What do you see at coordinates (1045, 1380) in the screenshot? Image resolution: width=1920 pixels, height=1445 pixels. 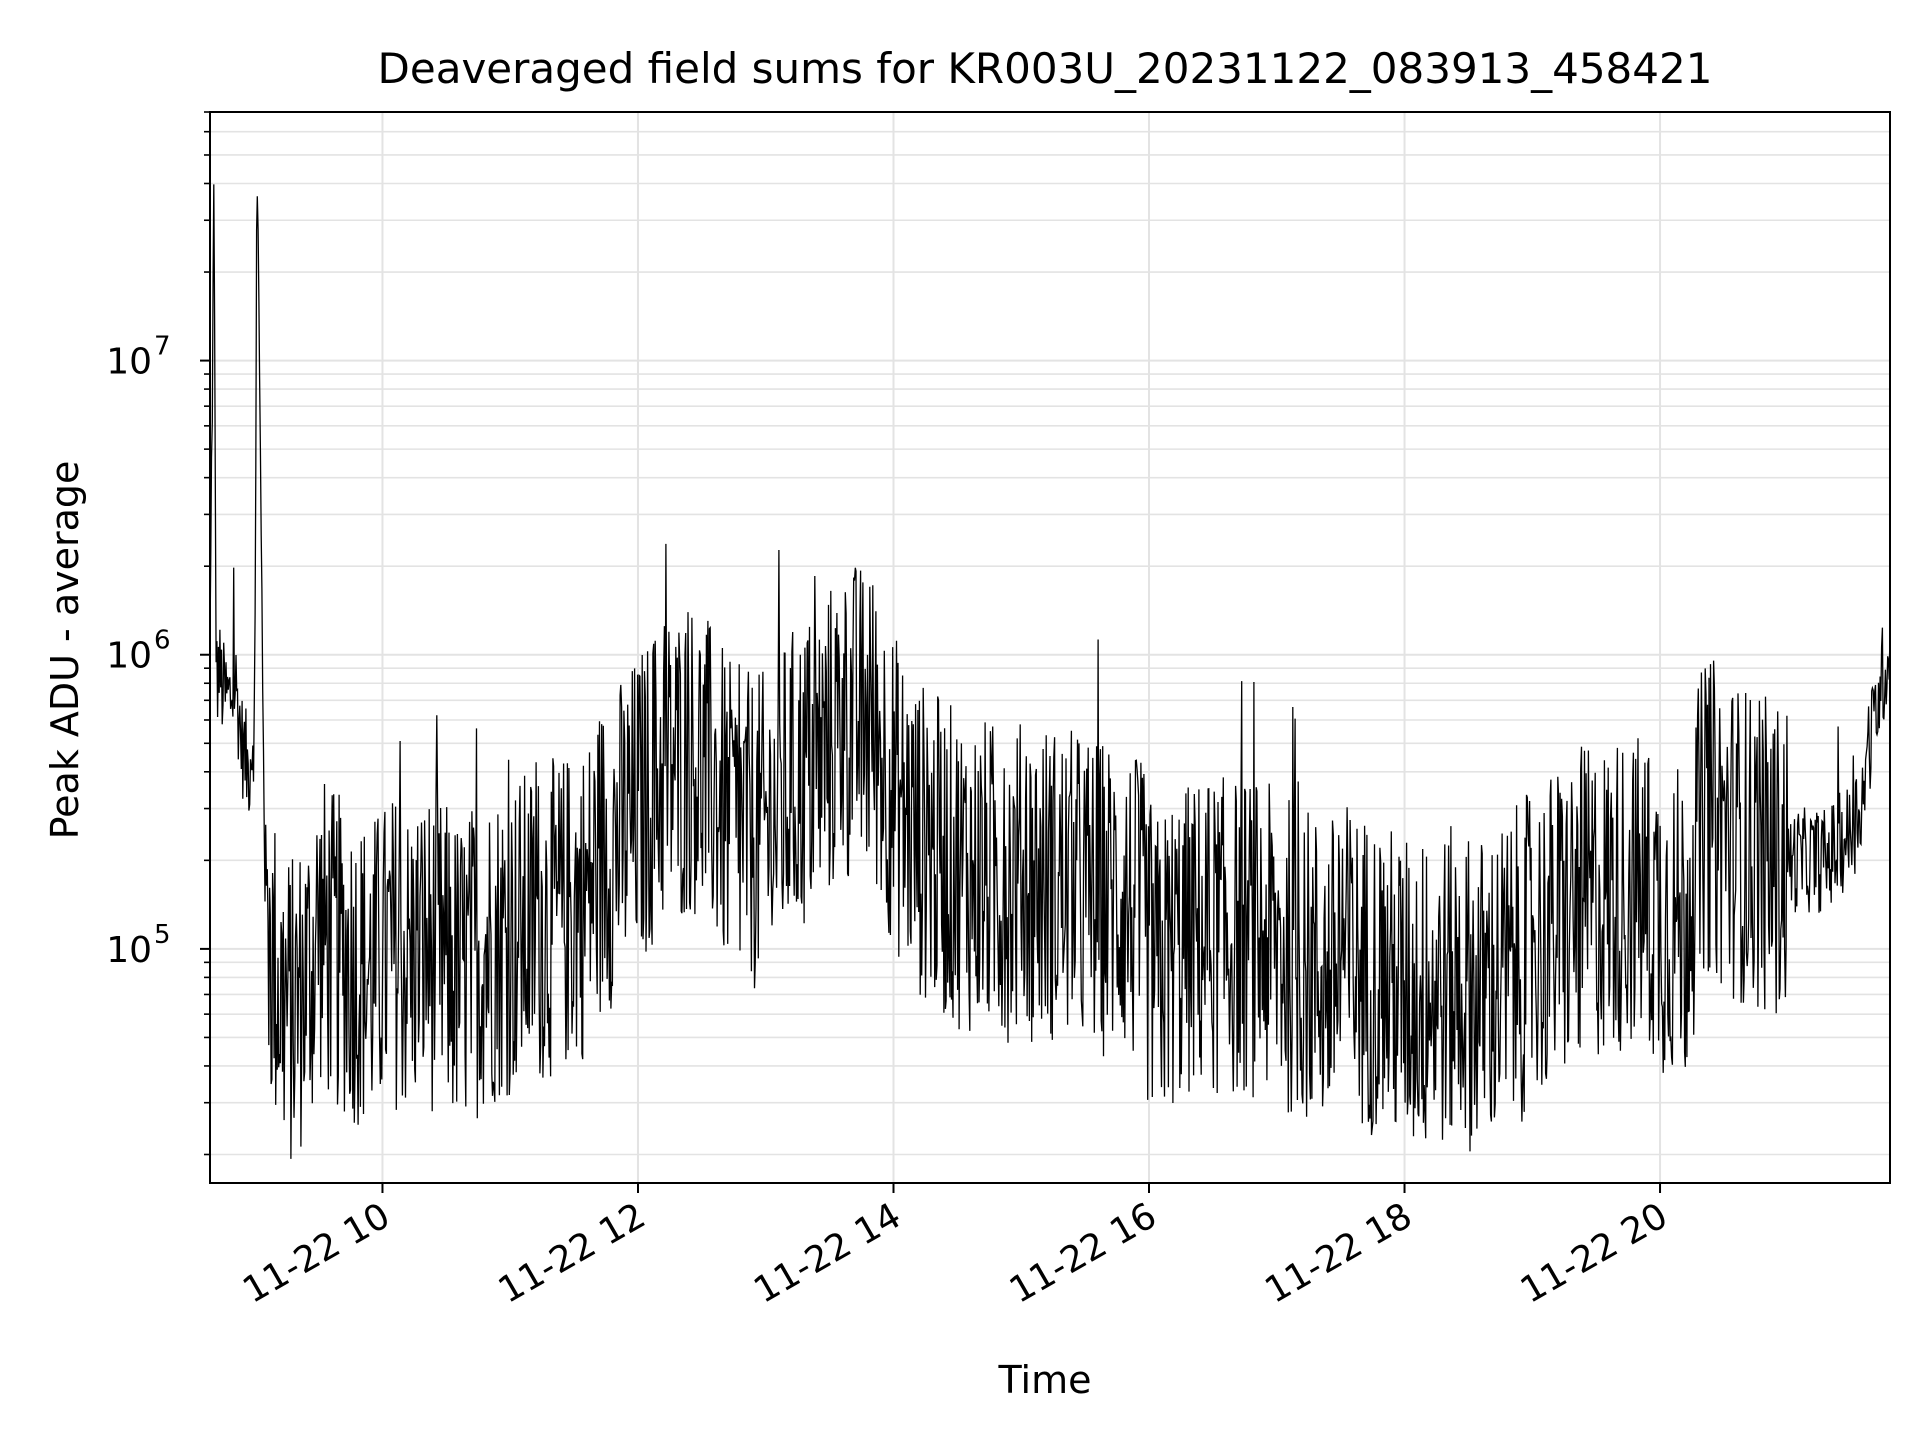 I see `x-axis-label: Time` at bounding box center [1045, 1380].